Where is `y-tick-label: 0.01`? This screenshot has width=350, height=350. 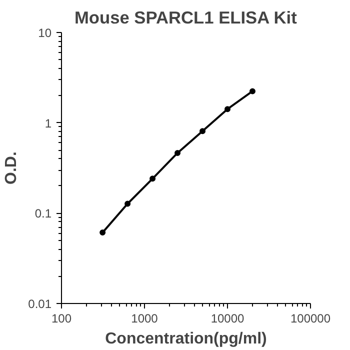 y-tick-label: 0.01 is located at coordinates (40, 304).